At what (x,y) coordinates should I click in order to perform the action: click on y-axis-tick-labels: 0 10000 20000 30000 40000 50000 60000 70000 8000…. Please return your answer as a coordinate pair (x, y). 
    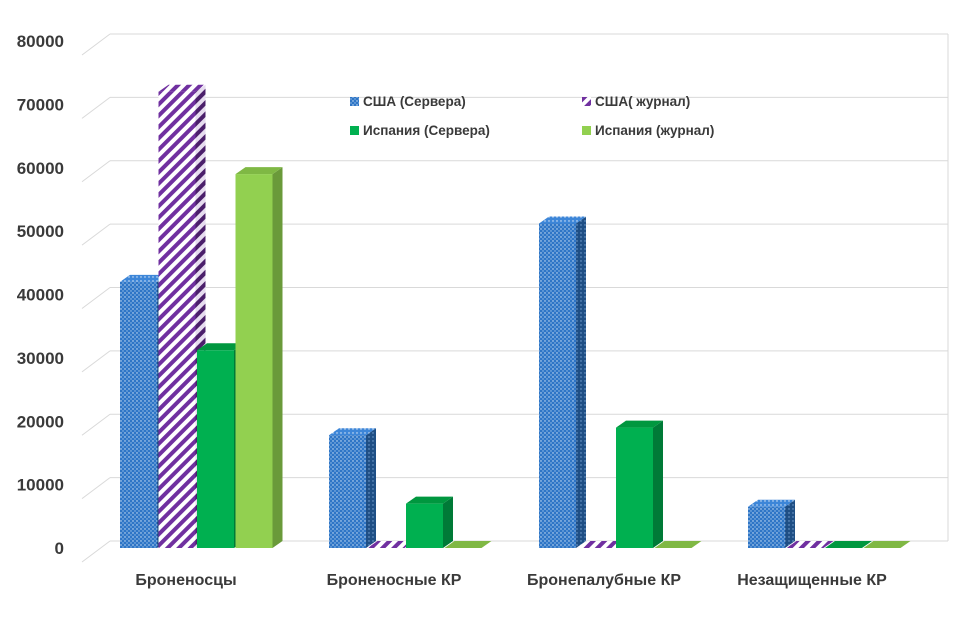
    Looking at the image, I should click on (40, 295).